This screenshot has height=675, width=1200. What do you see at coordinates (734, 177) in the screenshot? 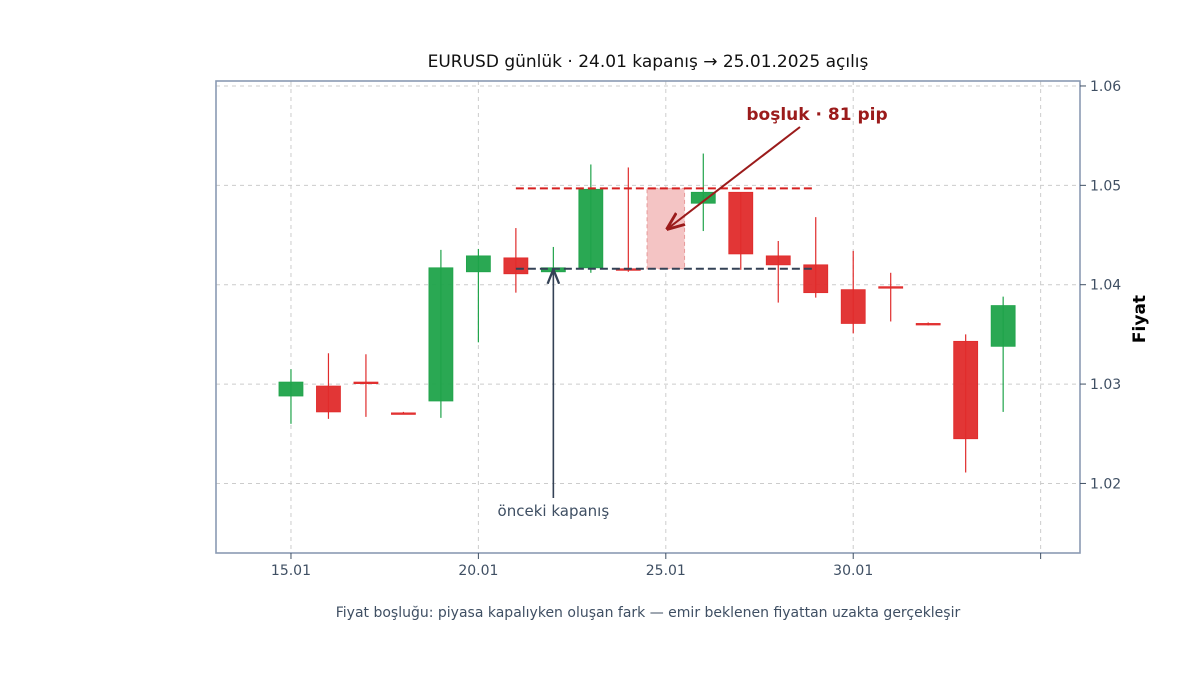
I see `gap-arrow` at bounding box center [734, 177].